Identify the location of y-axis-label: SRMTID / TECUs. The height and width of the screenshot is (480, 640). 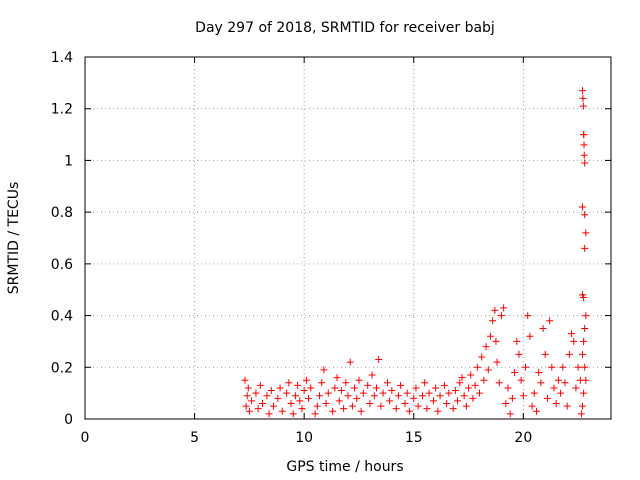
(14, 238).